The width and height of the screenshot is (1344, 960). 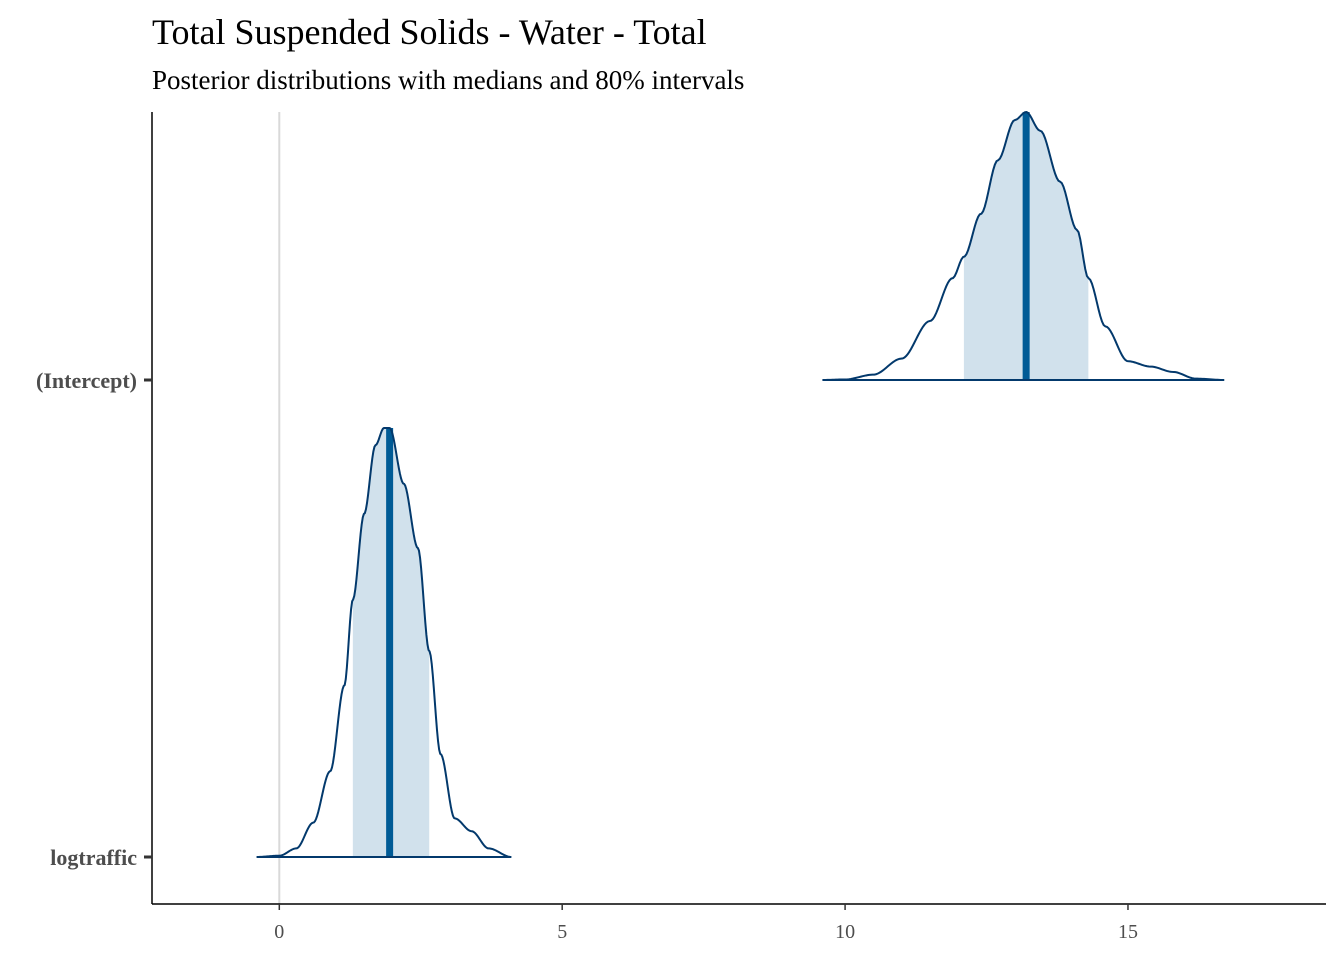 I want to click on x-axis-ticks: 0 5 10 15, so click(x=706, y=923).